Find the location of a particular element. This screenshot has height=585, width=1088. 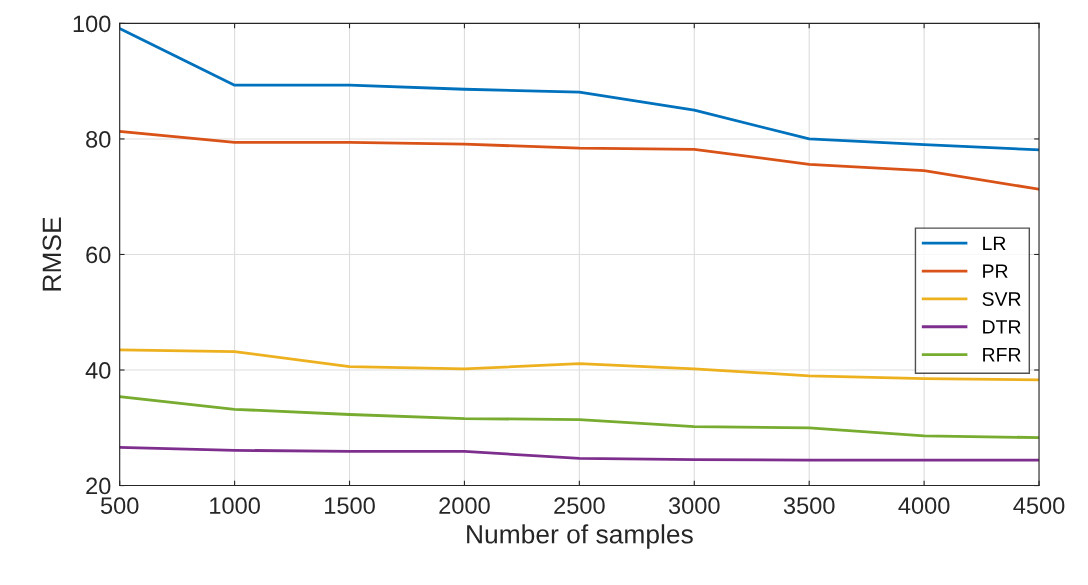

y-tick-label: 60 is located at coordinates (98, 255).